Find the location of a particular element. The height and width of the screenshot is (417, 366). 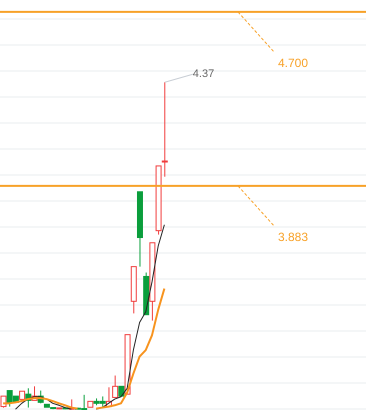

annotation: 3.883 is located at coordinates (293, 237).